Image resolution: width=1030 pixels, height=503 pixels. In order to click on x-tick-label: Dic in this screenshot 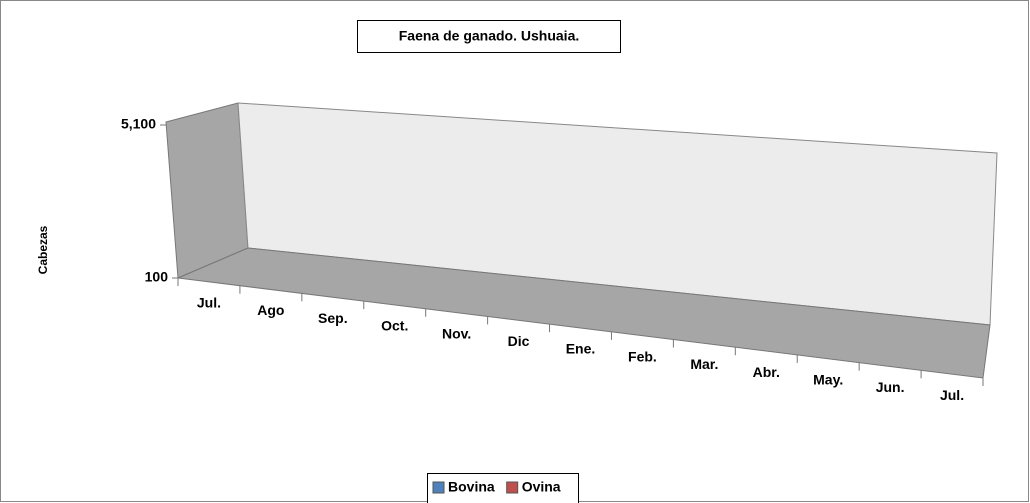, I will do `click(519, 341)`.